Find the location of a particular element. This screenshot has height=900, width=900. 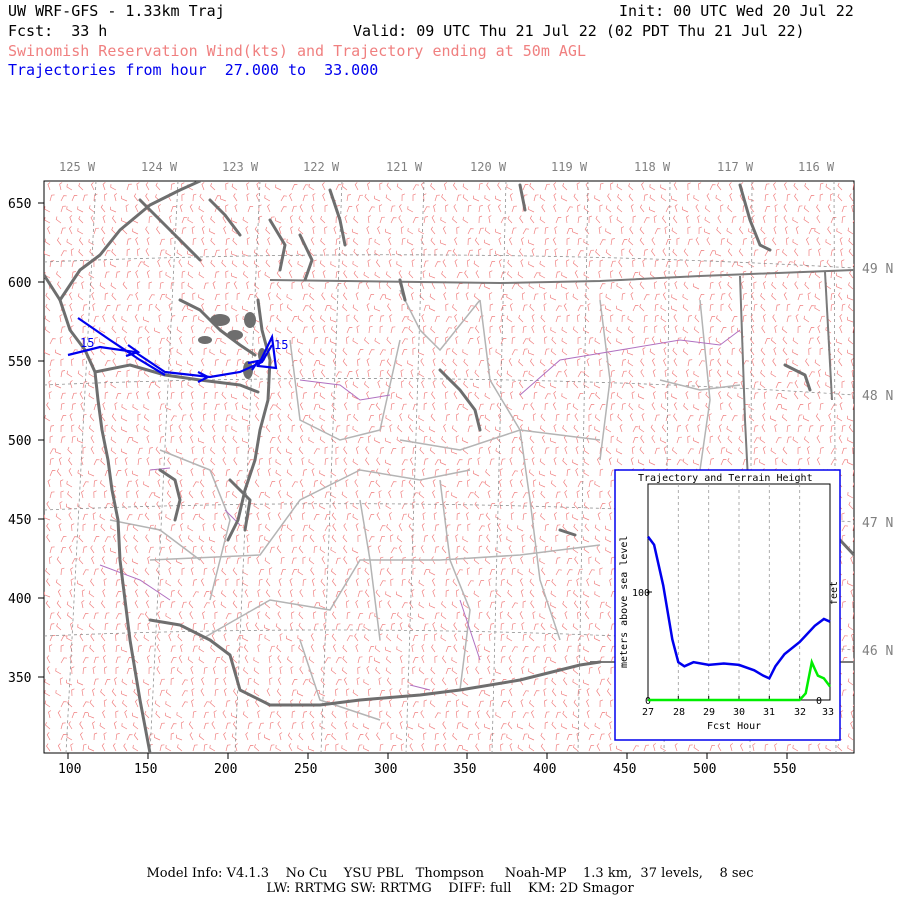

y-tick-label: 600 is located at coordinates (19, 283).